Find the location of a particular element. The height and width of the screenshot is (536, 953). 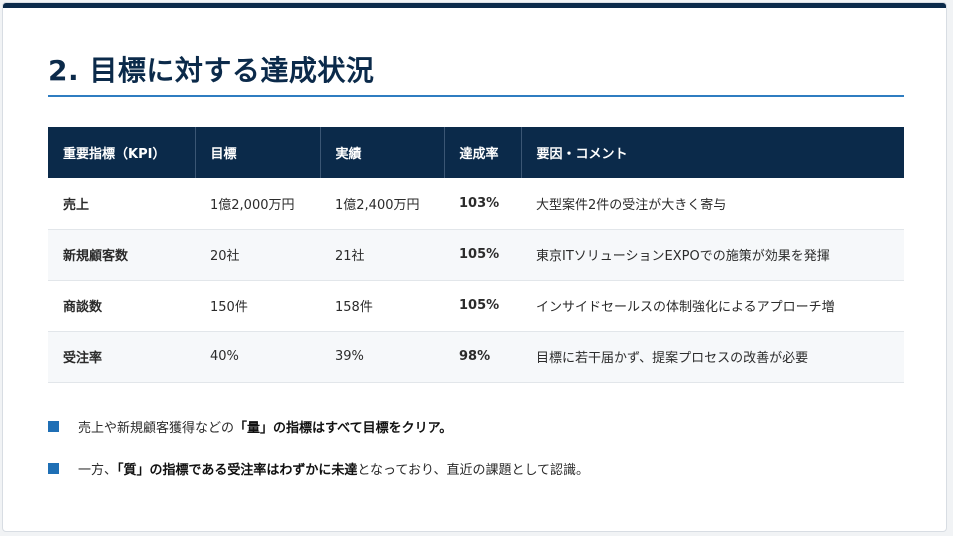

bullet-suffix: となっており、直近の課題として認識。 is located at coordinates (473, 470).